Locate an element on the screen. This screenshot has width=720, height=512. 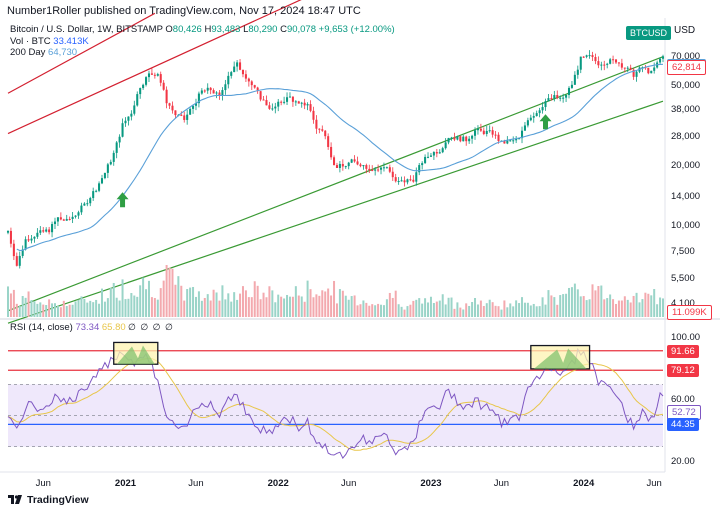
time-tick-label: 2021 is located at coordinates (125, 483).